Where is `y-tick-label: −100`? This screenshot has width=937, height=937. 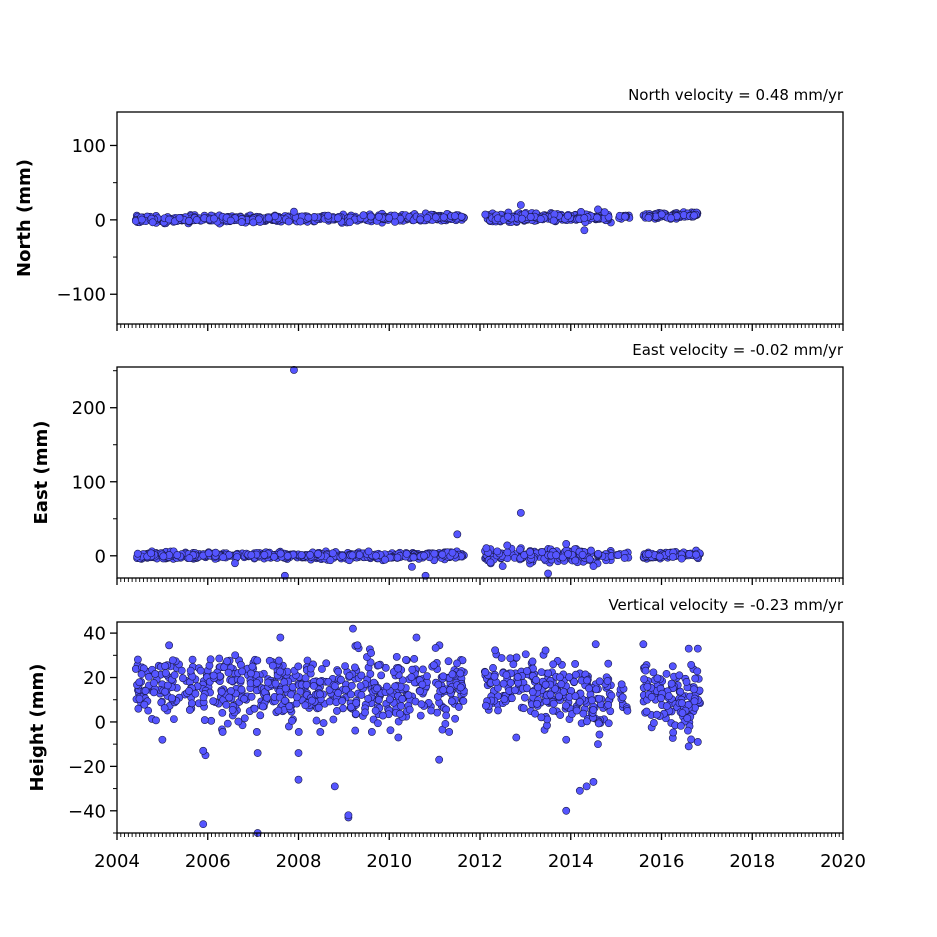 y-tick-label: −100 is located at coordinates (81, 295).